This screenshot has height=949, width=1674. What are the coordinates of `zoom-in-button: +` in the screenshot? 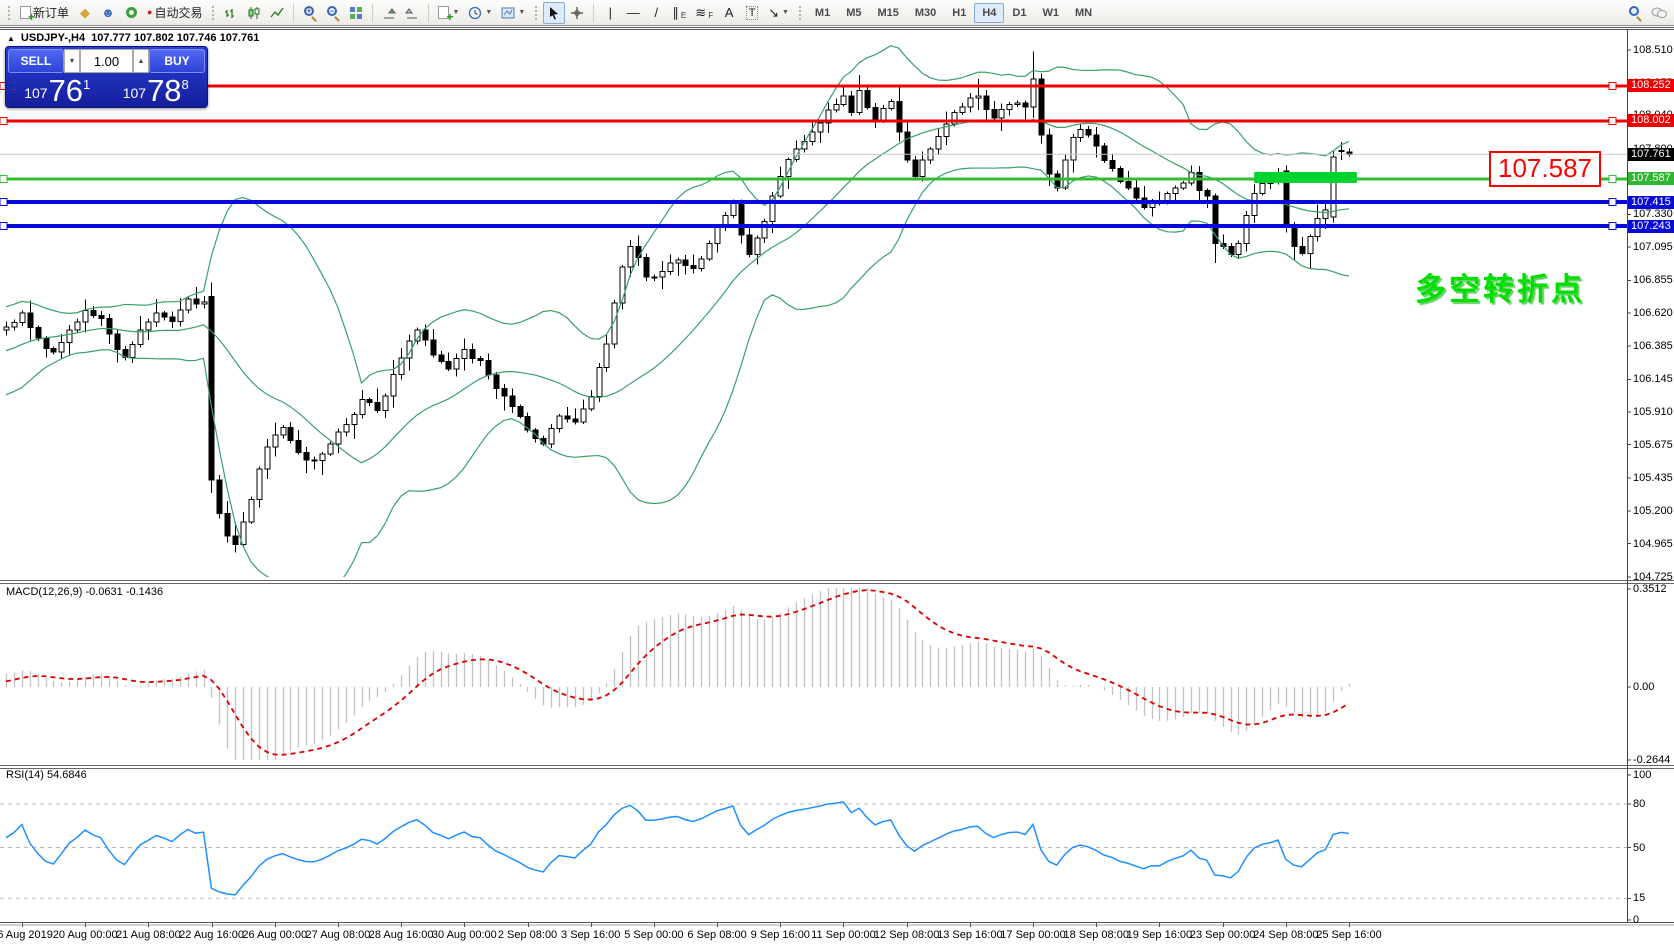 It's located at (310, 13).